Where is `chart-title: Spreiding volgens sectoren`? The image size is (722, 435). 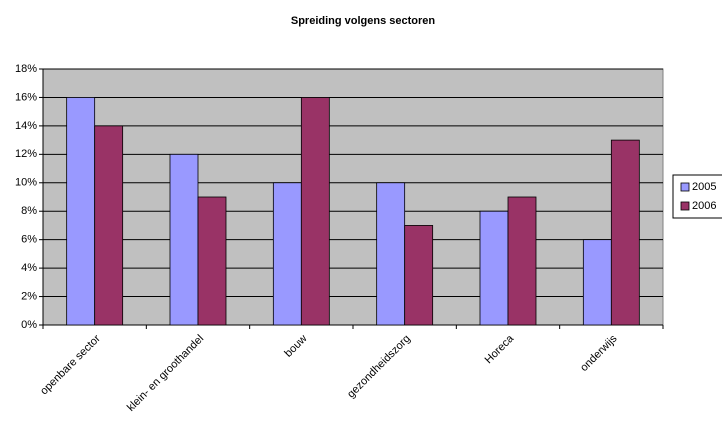
chart-title: Spreiding volgens sectoren is located at coordinates (363, 21).